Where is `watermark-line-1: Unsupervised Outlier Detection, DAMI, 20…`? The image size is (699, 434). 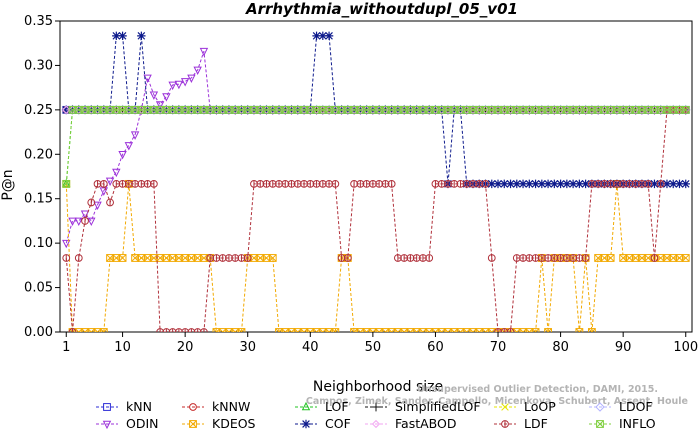
watermark-line-1: Unsupervised Outlier Detection, DAMI, 20… is located at coordinates (537, 389).